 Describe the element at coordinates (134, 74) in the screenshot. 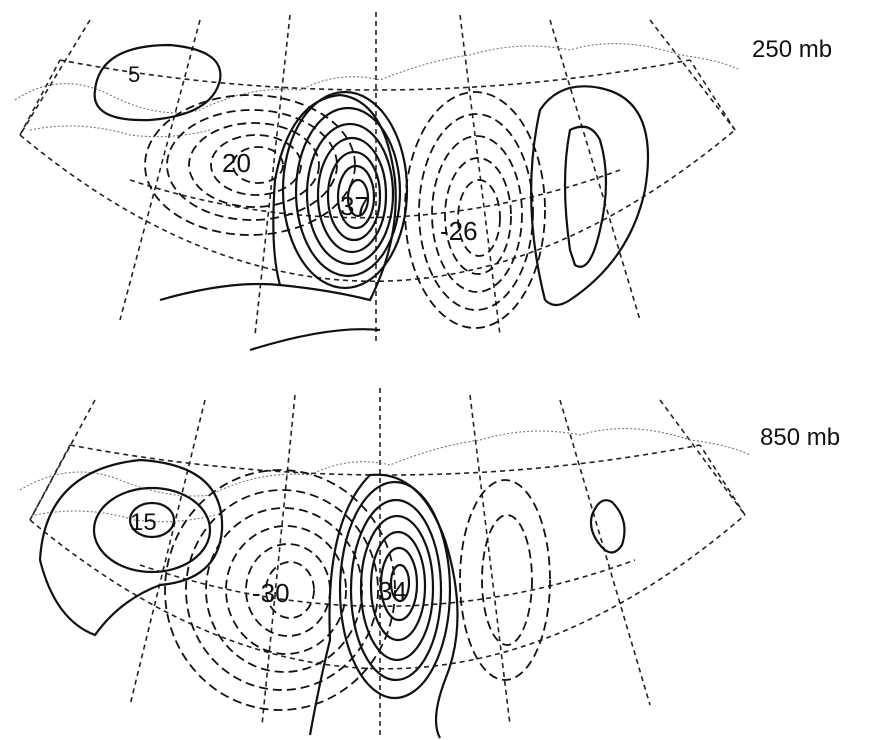

I see `value-label-5: 5` at that location.